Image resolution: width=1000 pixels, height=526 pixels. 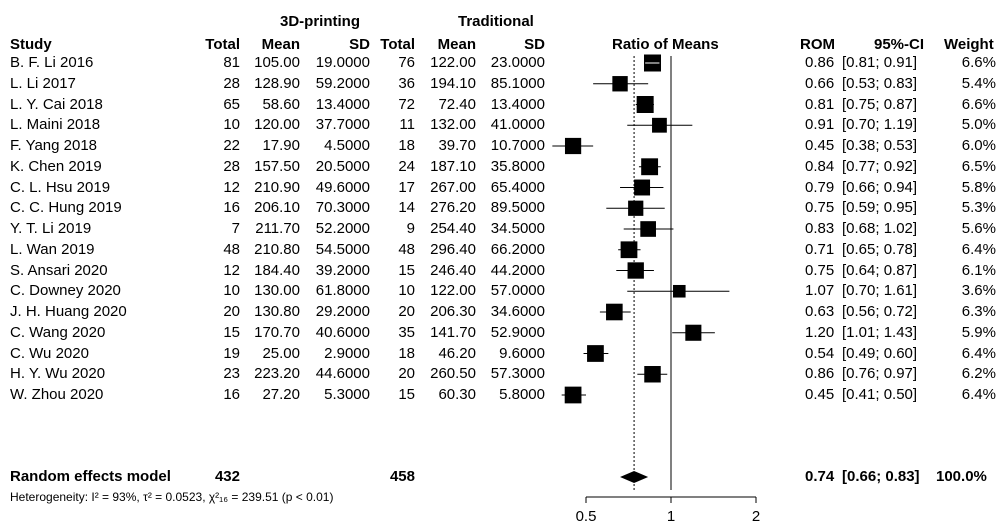 I want to click on cell-sd1: 44.6000, so click(x=342, y=374).